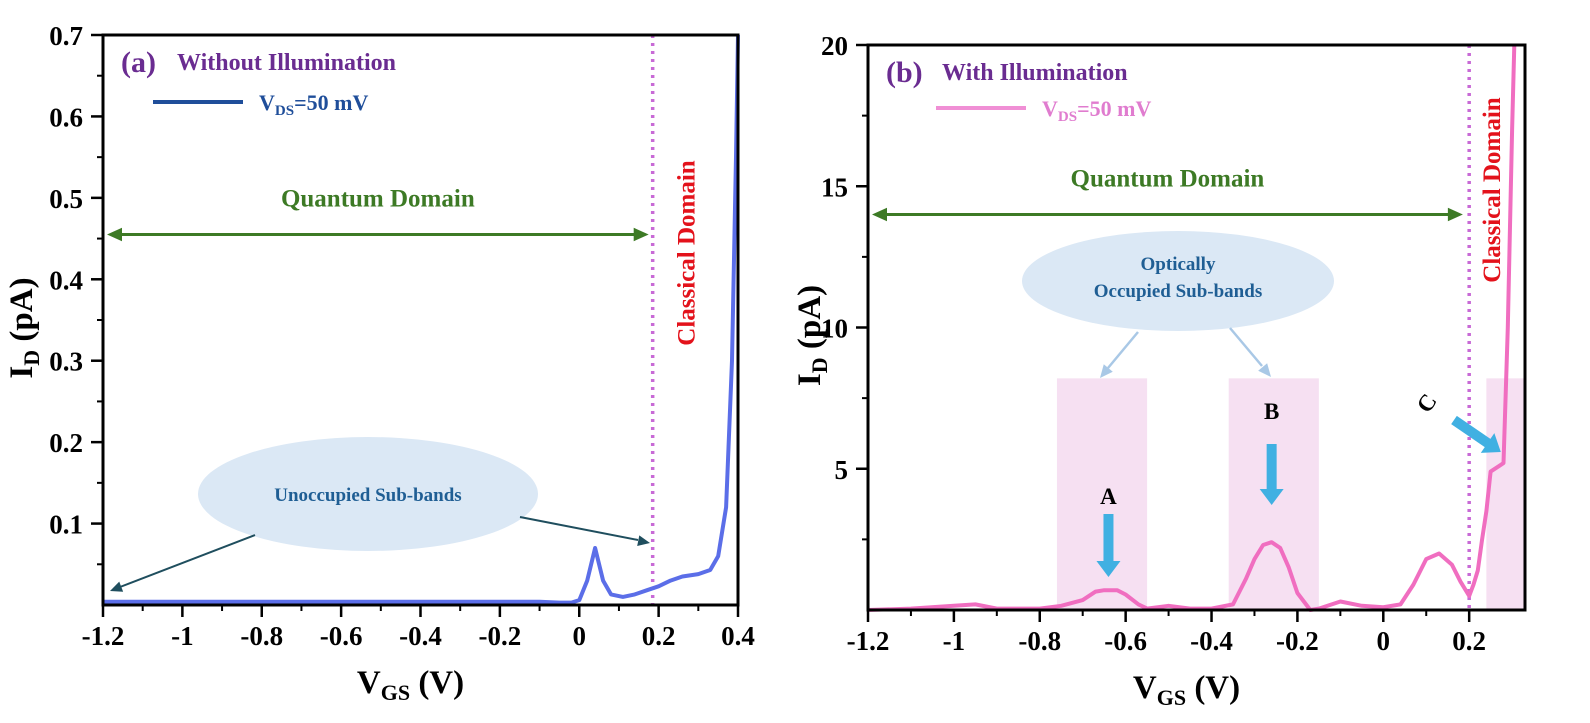 Image resolution: width=1590 pixels, height=723 pixels. I want to click on y-tick-label: 0.6, so click(66, 117).